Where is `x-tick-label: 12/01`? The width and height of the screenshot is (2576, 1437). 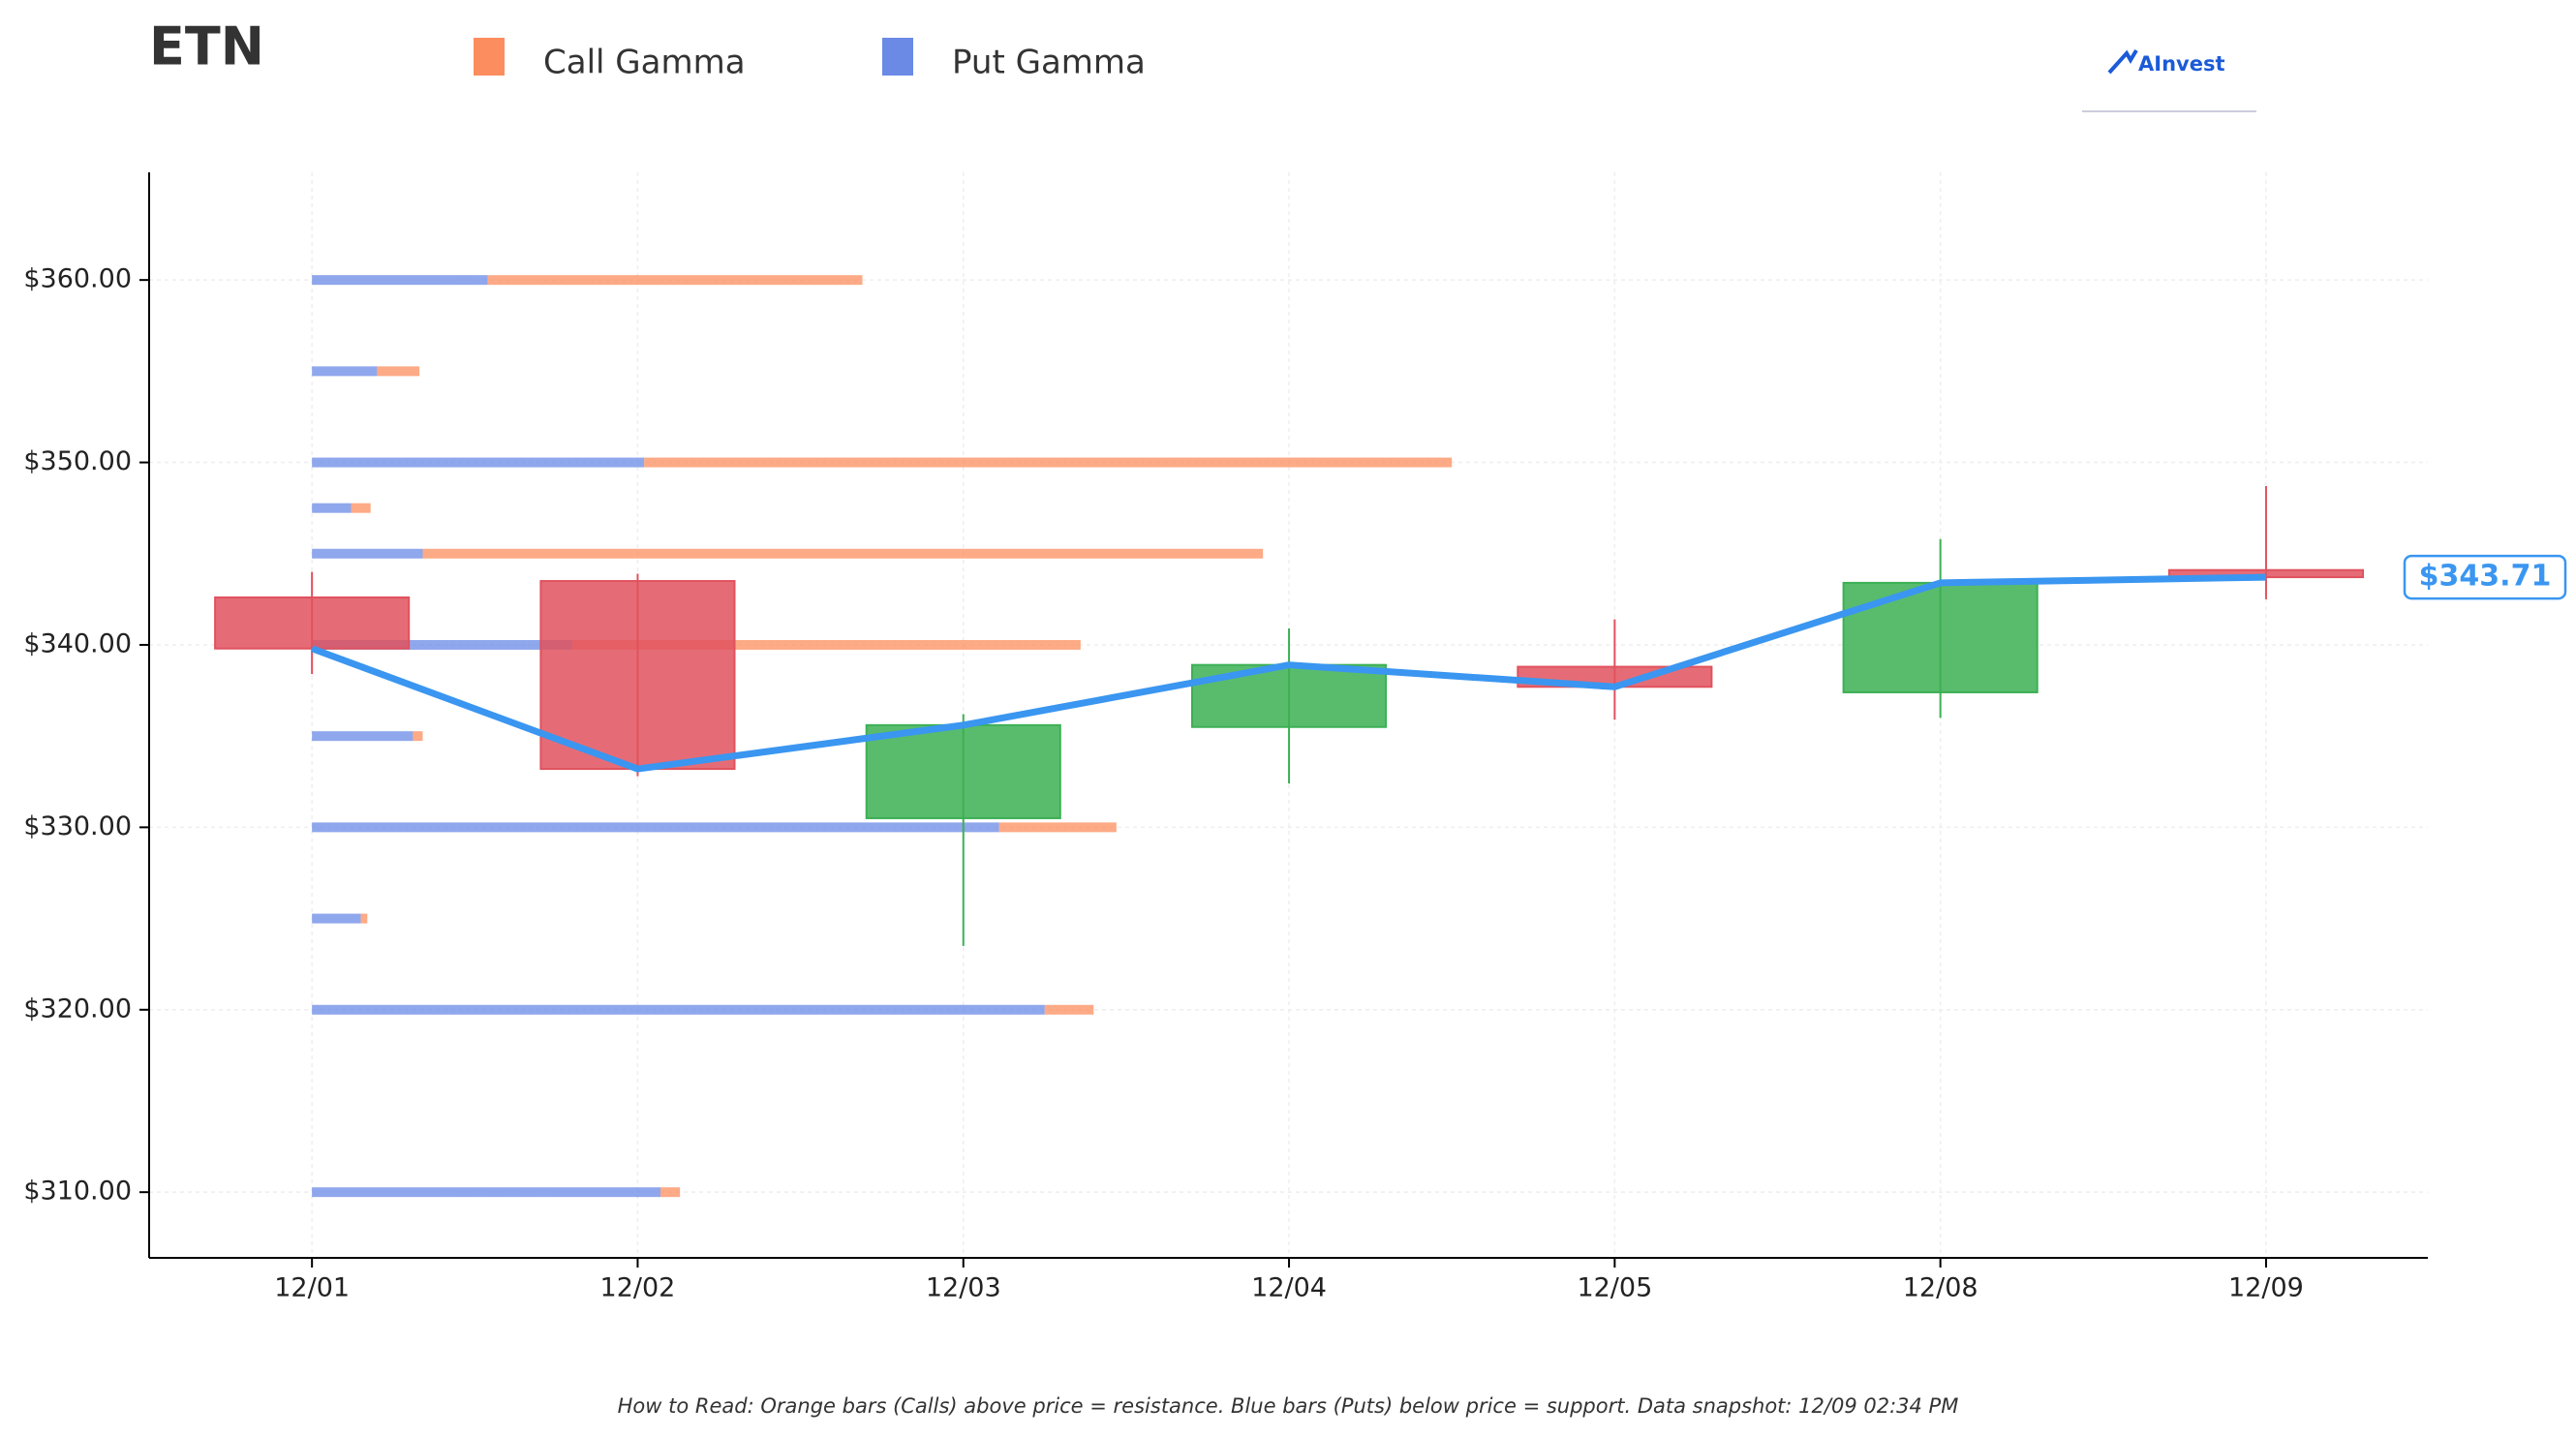 x-tick-label: 12/01 is located at coordinates (312, 1288).